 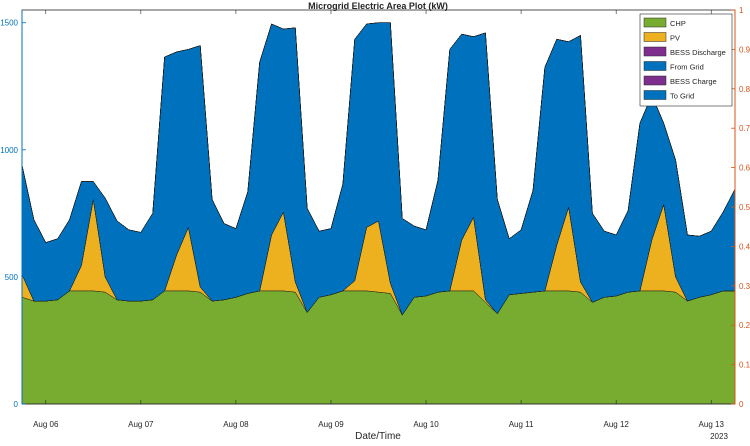 What do you see at coordinates (16, 404) in the screenshot?
I see `y-left-tick-label: 0` at bounding box center [16, 404].